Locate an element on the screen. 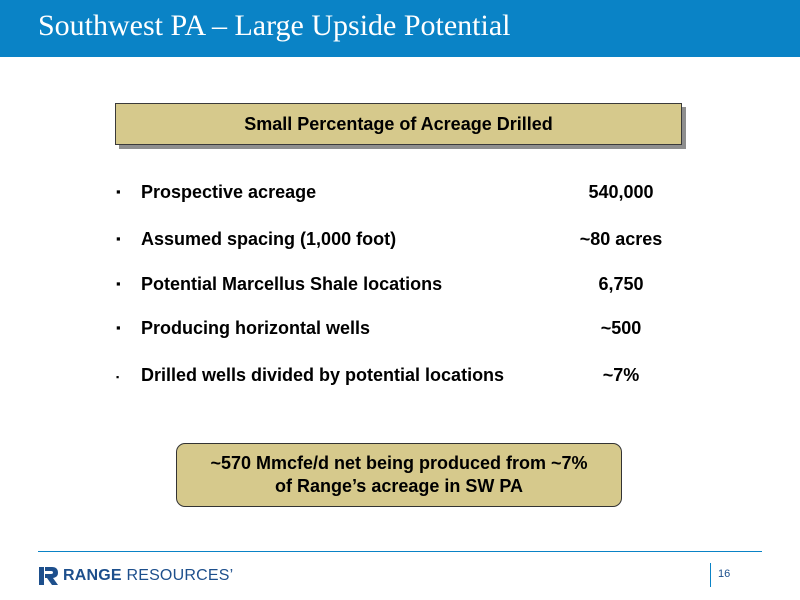 The image size is (800, 600). row-value: 6,750 is located at coordinates (621, 284).